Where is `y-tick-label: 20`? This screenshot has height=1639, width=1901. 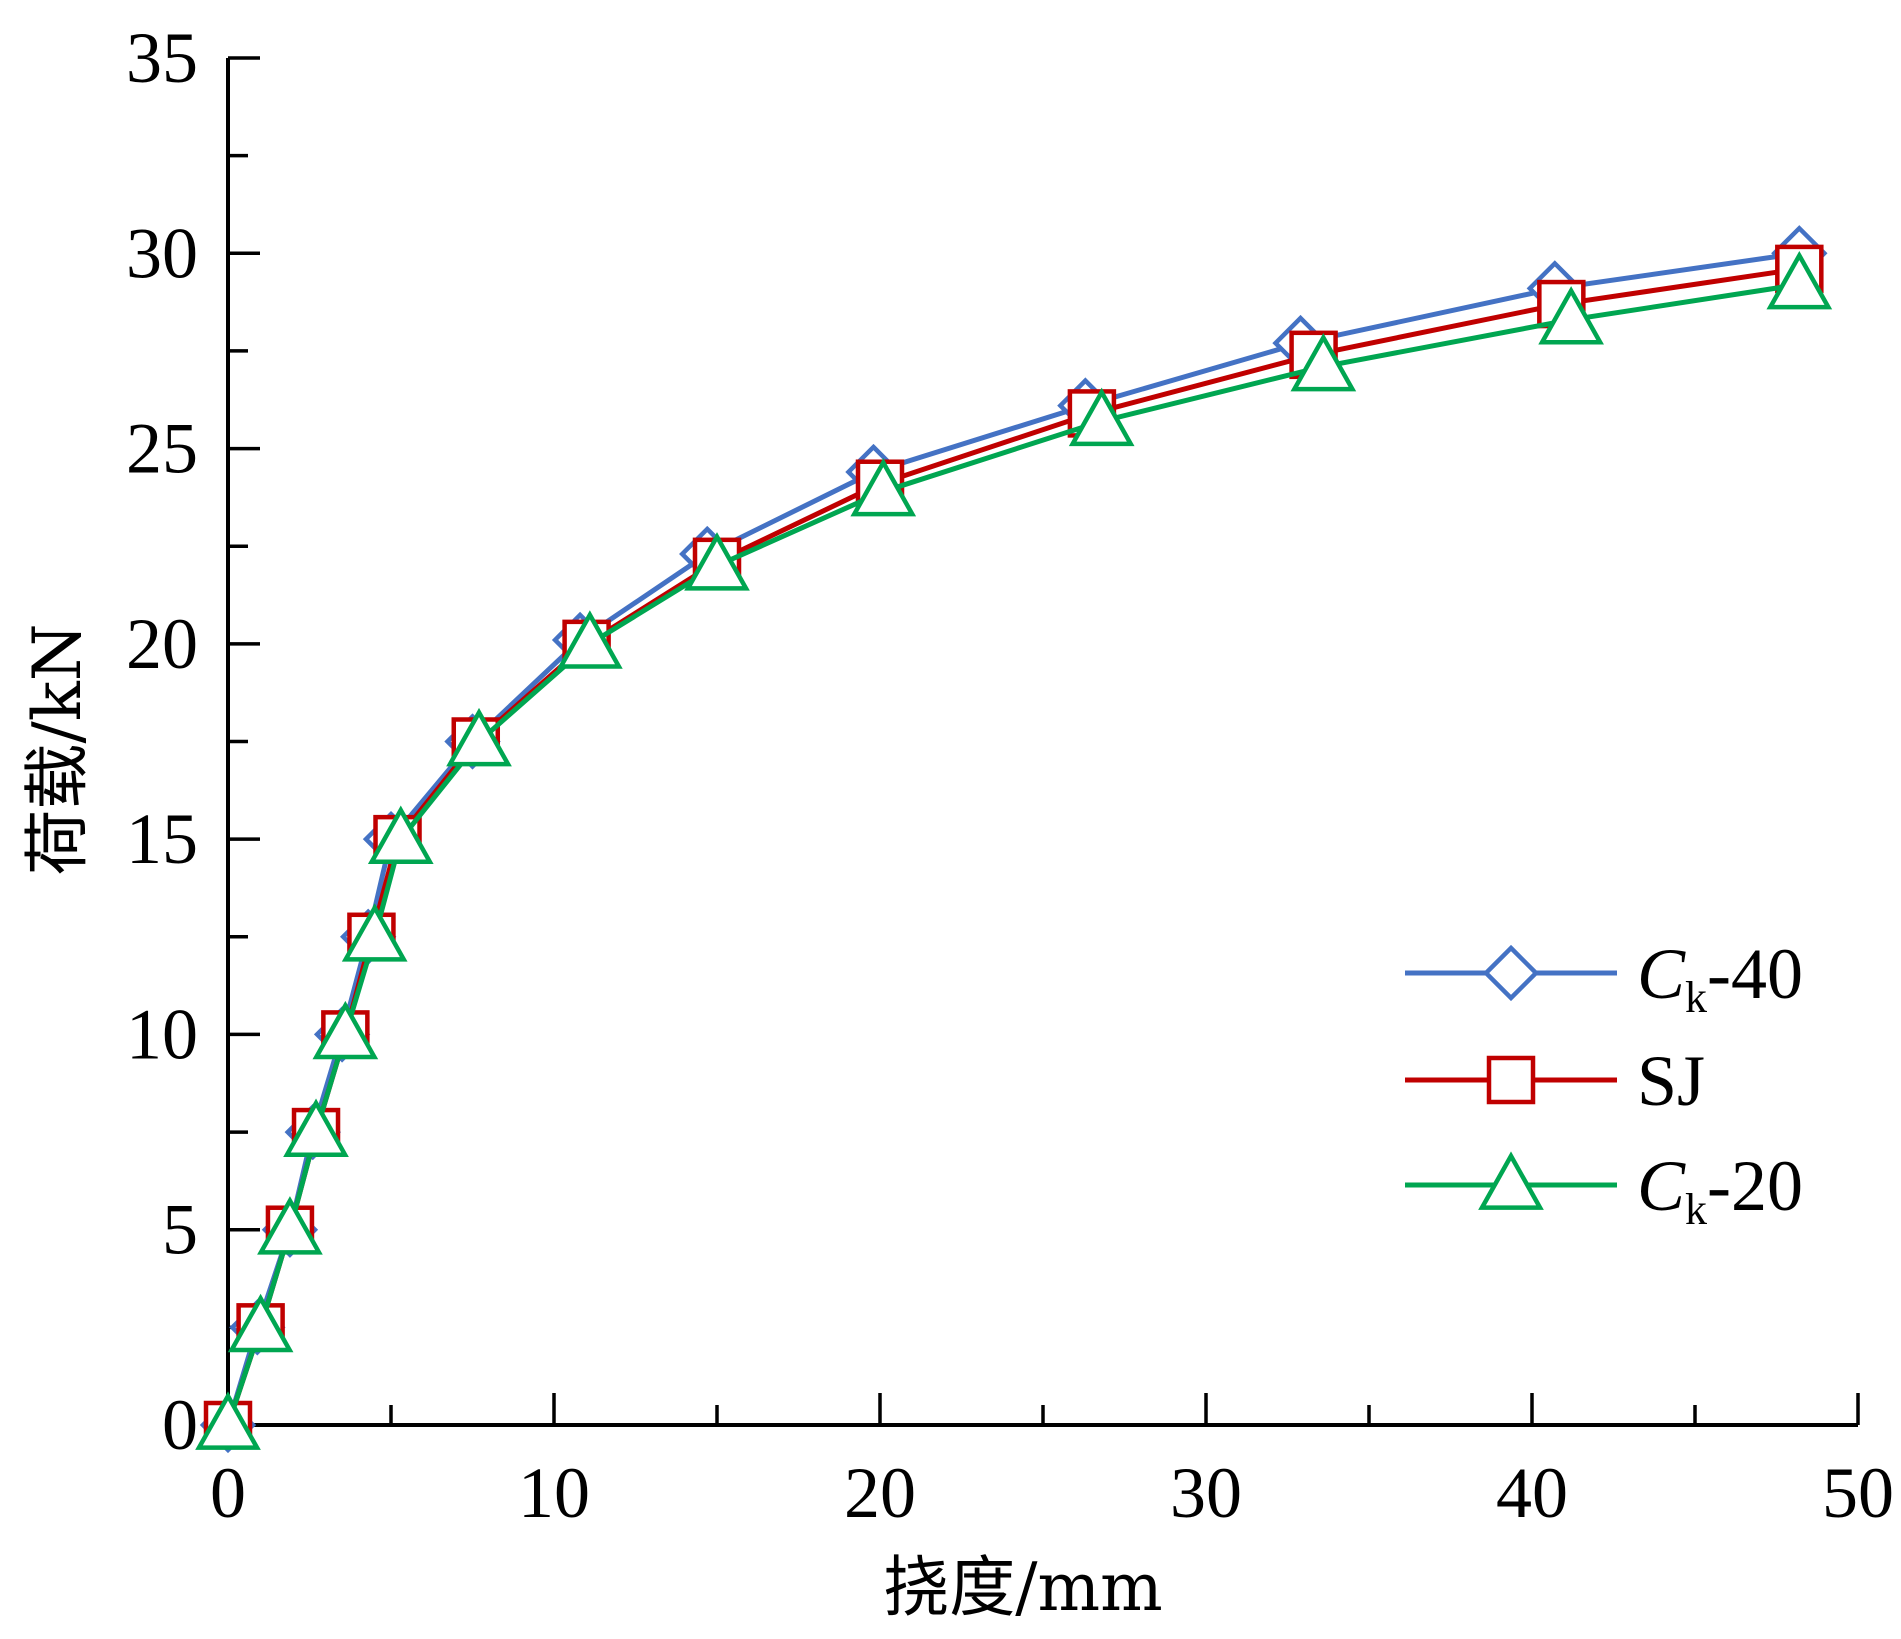 y-tick-label: 20 is located at coordinates (162, 644).